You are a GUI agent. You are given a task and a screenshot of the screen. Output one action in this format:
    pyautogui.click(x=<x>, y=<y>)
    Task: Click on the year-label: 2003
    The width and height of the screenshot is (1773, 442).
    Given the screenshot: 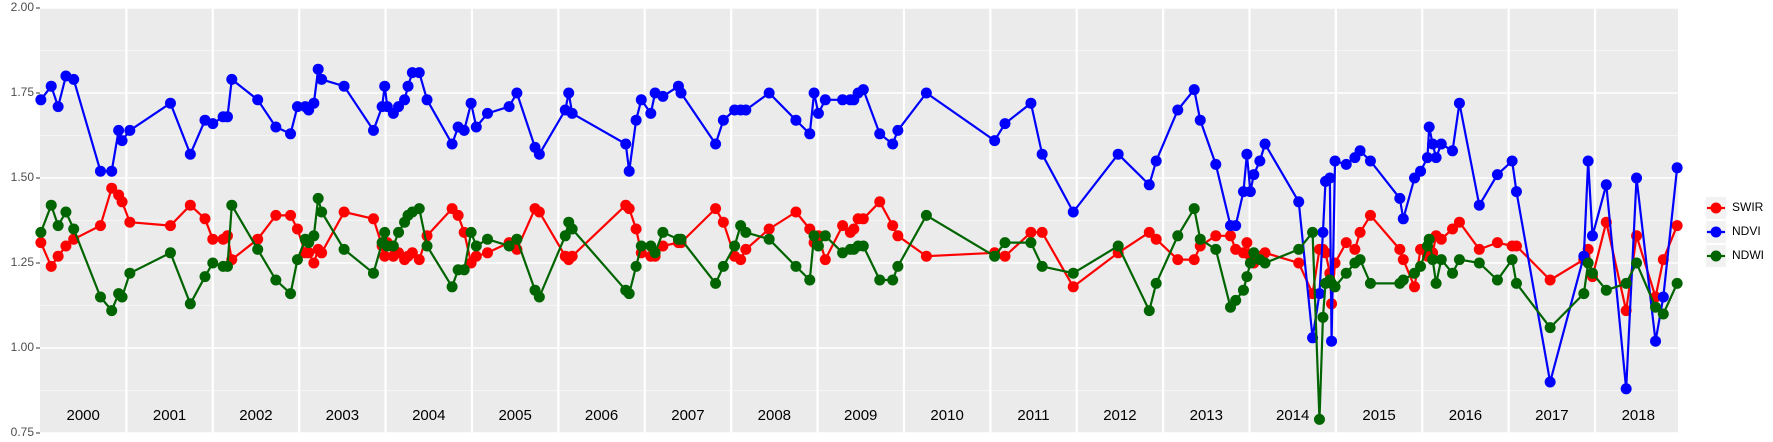 What is the action you would take?
    pyautogui.click(x=342, y=415)
    